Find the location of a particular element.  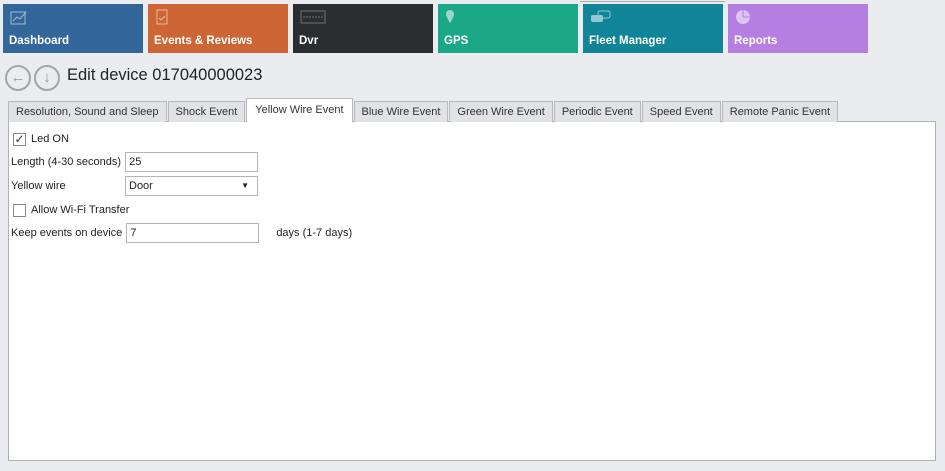

chevron-down-icon: ▼ is located at coordinates (245, 185).